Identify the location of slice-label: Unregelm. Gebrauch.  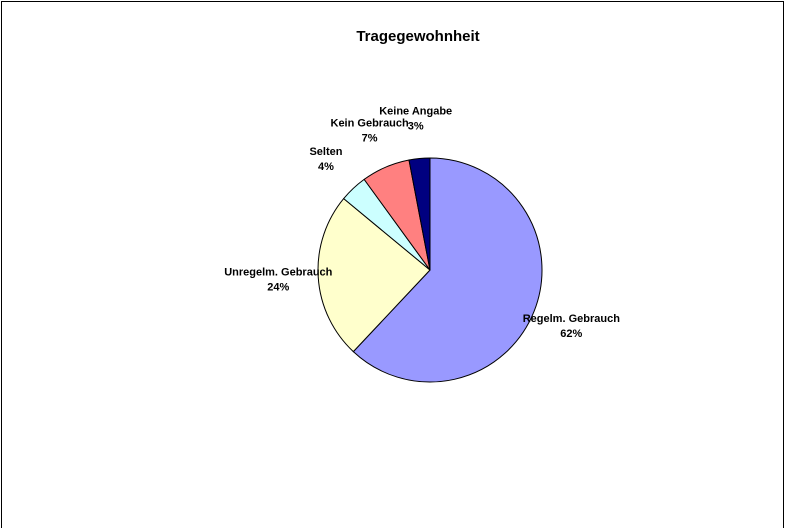
(278, 272).